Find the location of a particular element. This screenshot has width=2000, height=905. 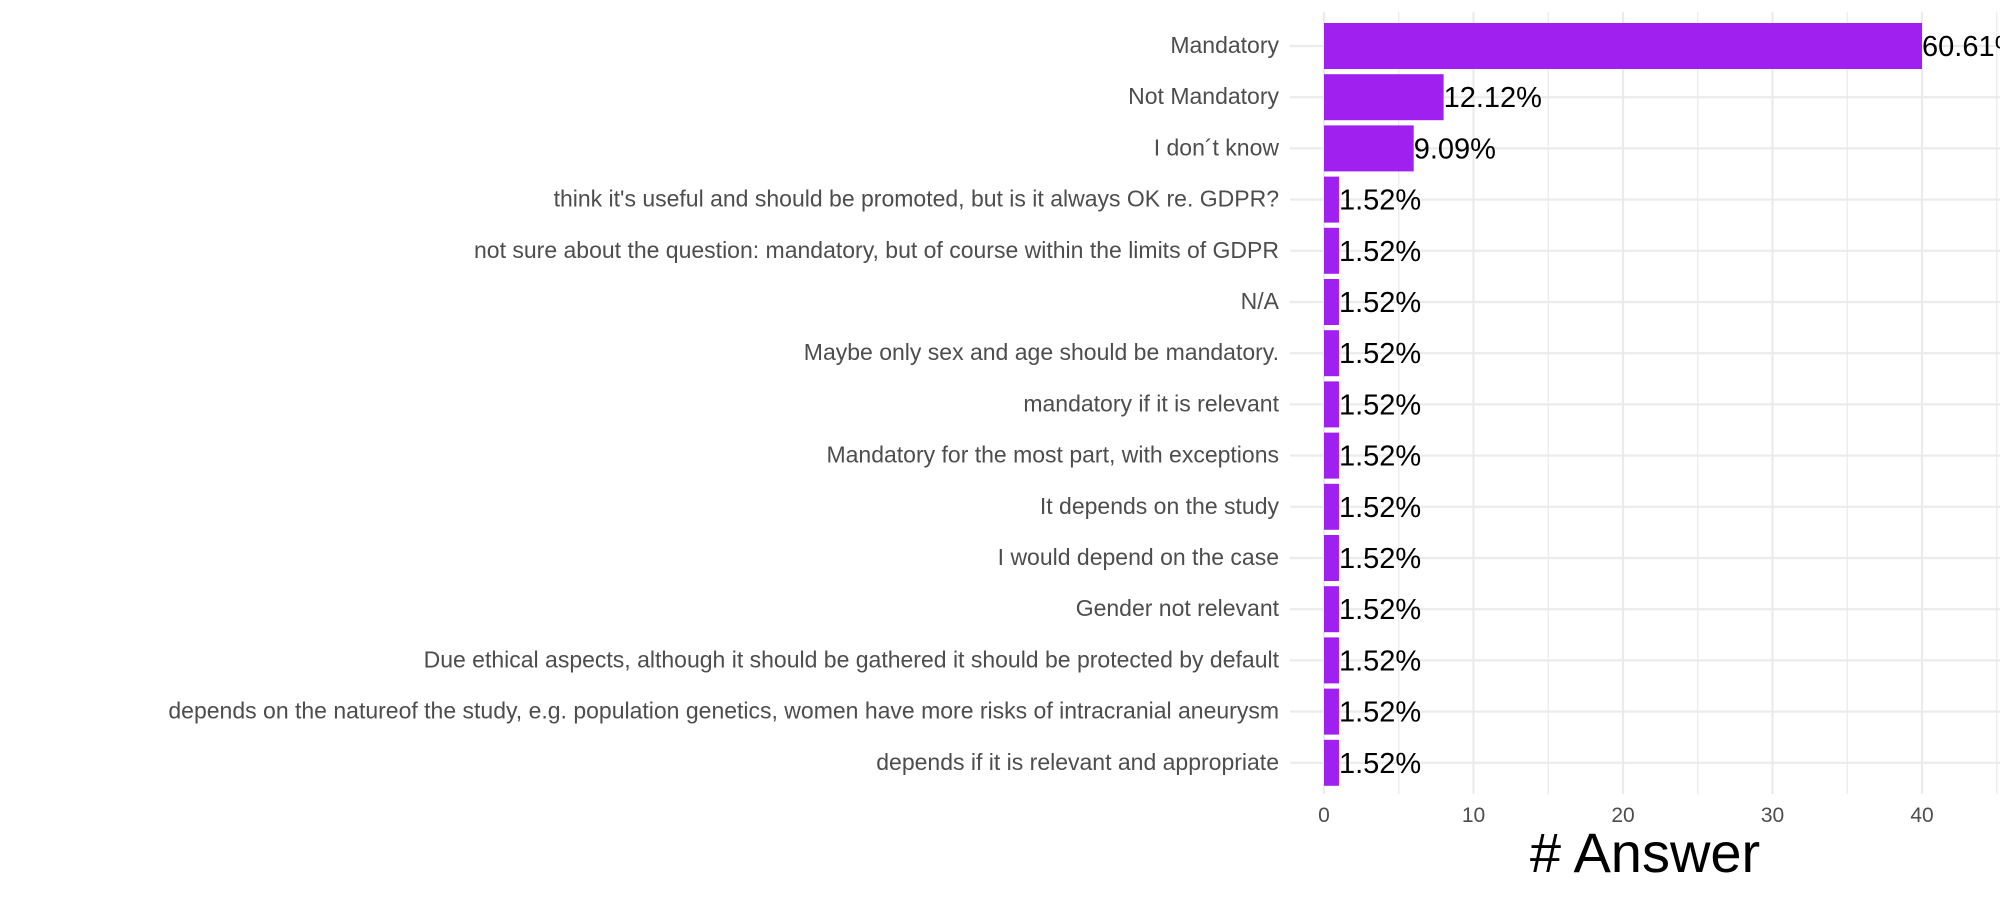

y-tick-label: I don´t know is located at coordinates (1217, 147).